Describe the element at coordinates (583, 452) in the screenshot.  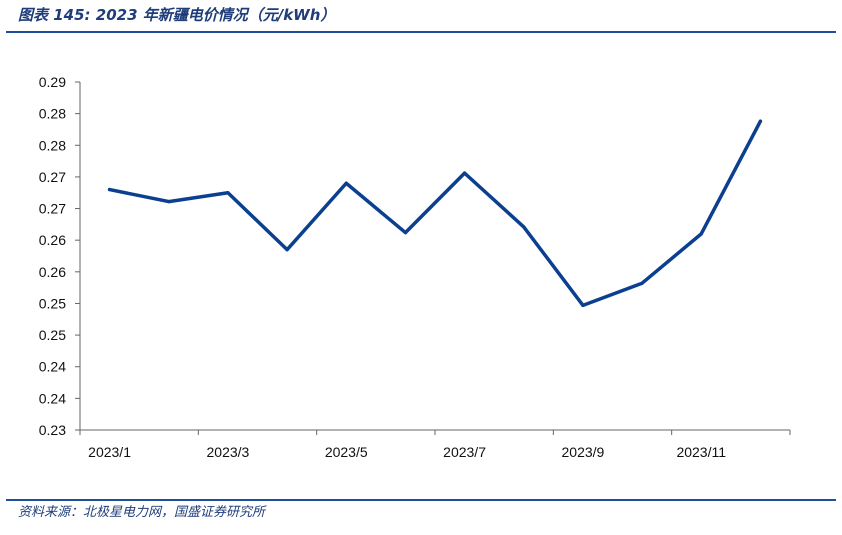
I see `x-tick-label: 2023/9` at that location.